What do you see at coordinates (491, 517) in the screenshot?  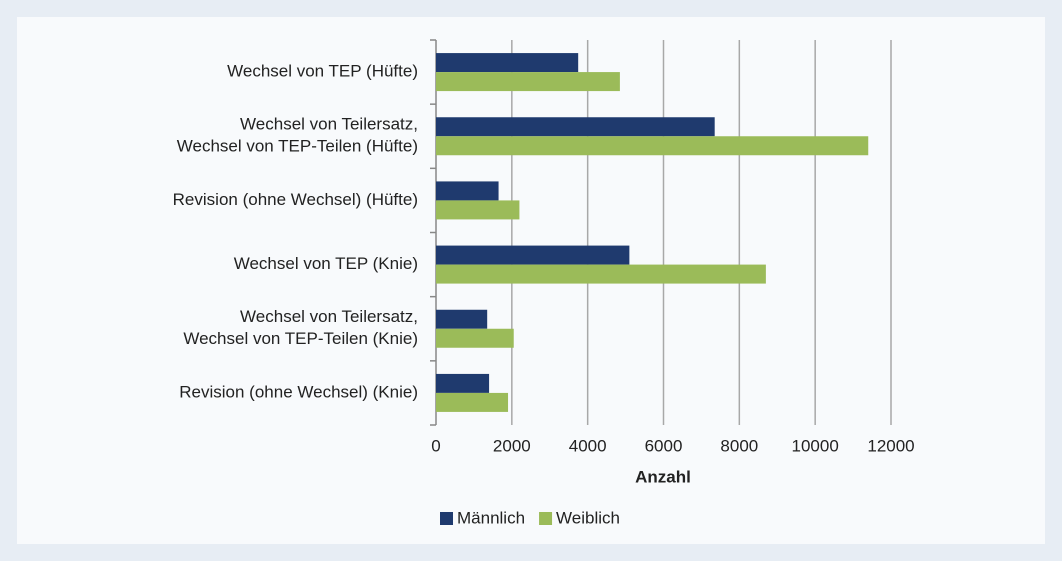 I see `legend-label: Männlich` at bounding box center [491, 517].